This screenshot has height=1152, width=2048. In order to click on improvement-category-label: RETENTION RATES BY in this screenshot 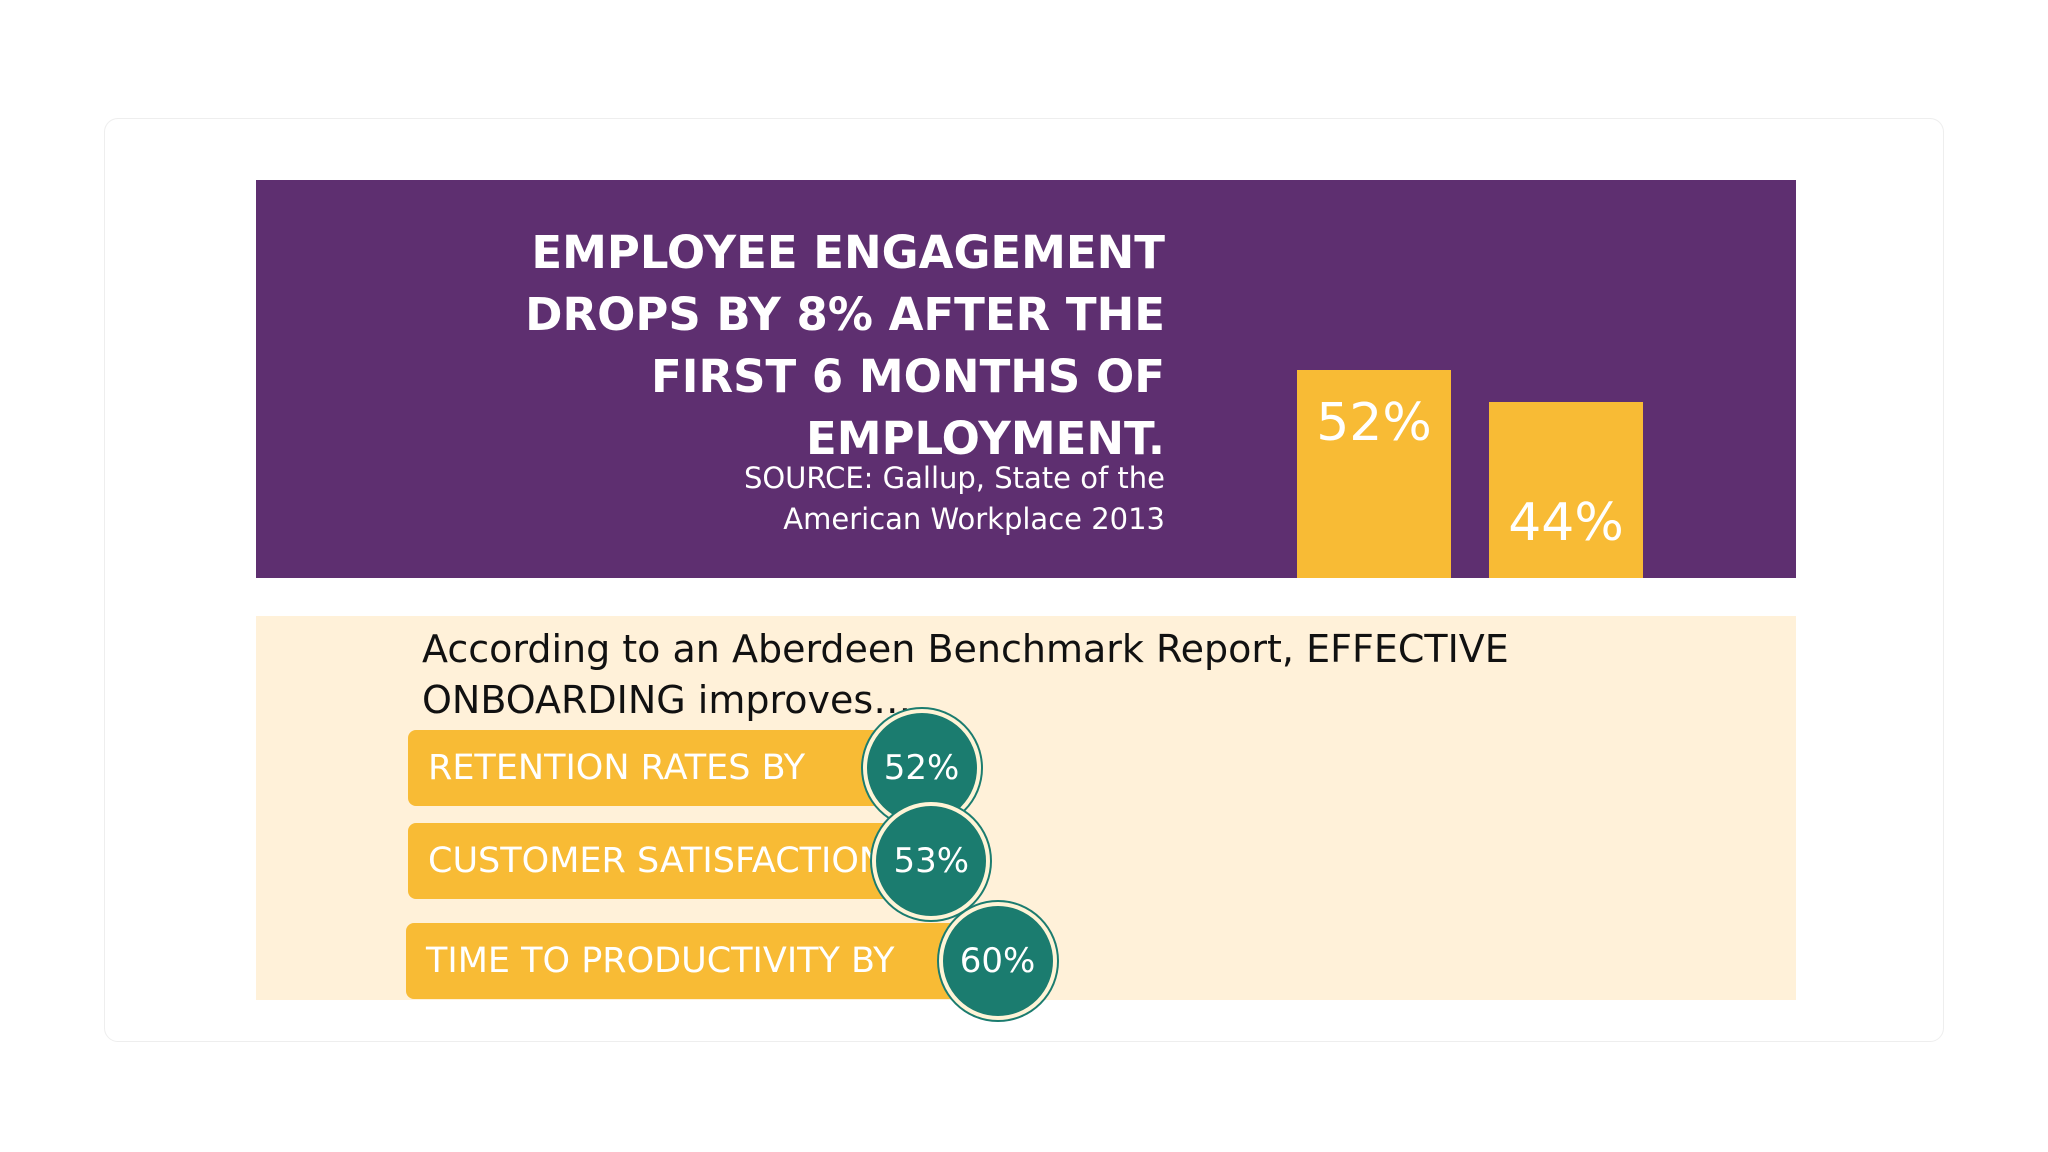, I will do `click(617, 768)`.